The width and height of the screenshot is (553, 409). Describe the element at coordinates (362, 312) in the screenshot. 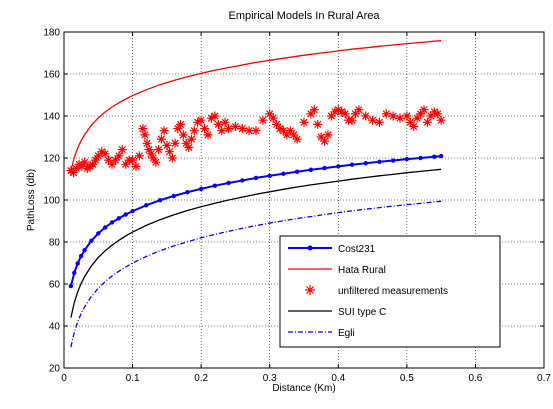

I see `legend-label: SUI type C` at that location.